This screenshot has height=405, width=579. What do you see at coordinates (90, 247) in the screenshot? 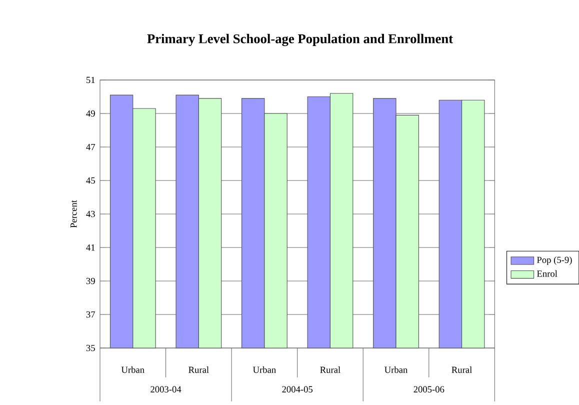
I see `y-tick-label: 41` at bounding box center [90, 247].